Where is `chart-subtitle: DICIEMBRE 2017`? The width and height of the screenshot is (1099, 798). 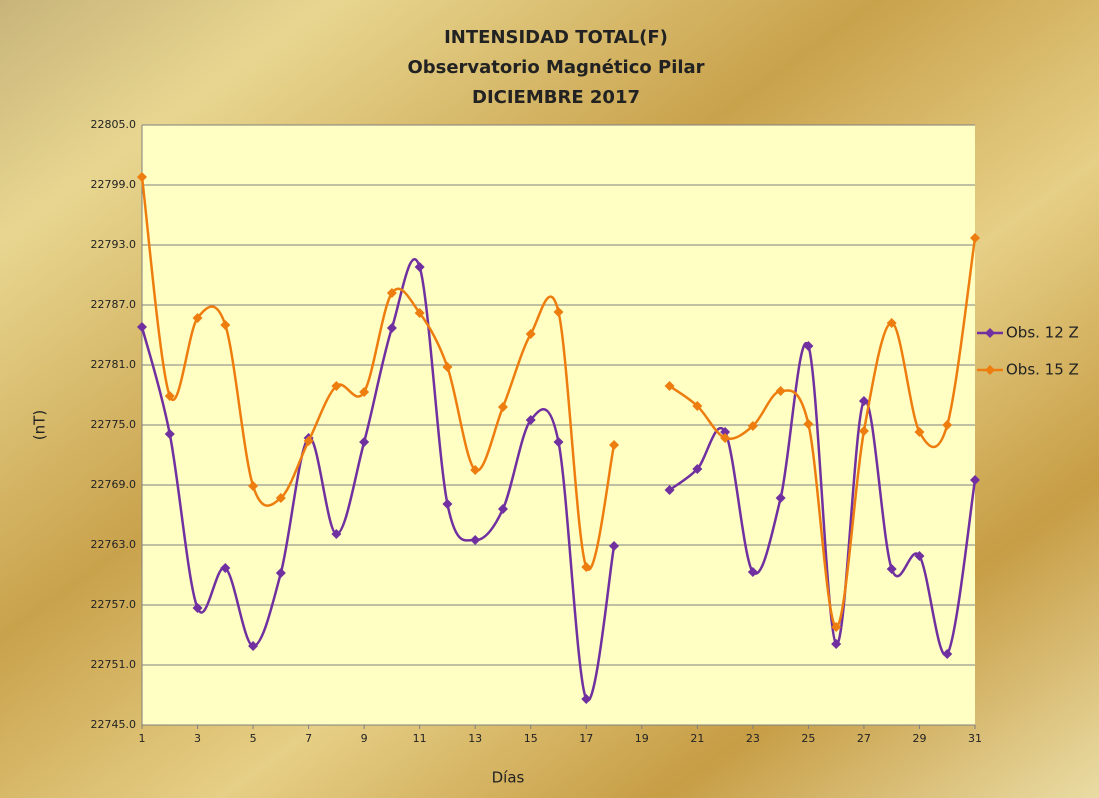
chart-subtitle: DICIEMBRE 2017 is located at coordinates (556, 97).